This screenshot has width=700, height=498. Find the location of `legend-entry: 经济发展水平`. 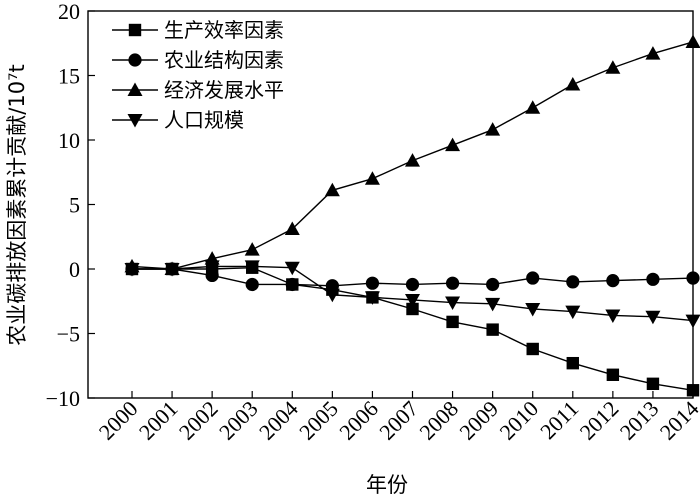

legend-entry: 经济发展水平 is located at coordinates (198, 90).